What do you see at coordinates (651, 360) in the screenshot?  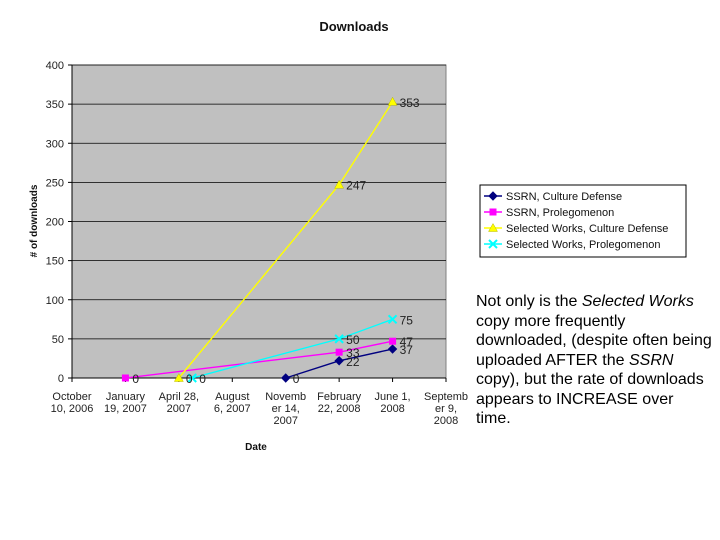 I see `caption-emphasis-ssrn: SSRN` at bounding box center [651, 360].